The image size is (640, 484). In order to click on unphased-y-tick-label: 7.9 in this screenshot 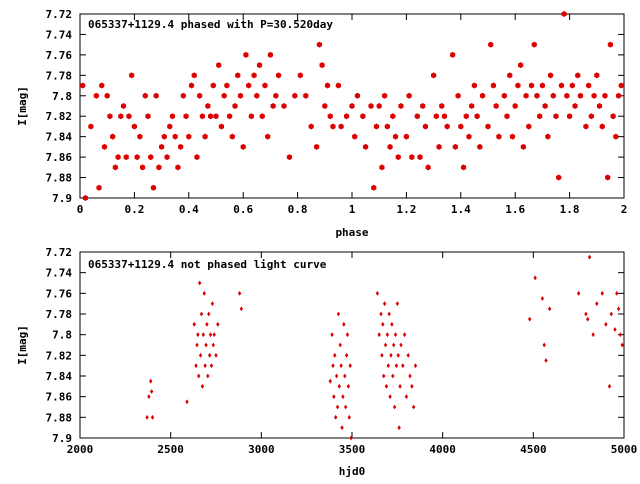, I will do `click(62, 438)`.